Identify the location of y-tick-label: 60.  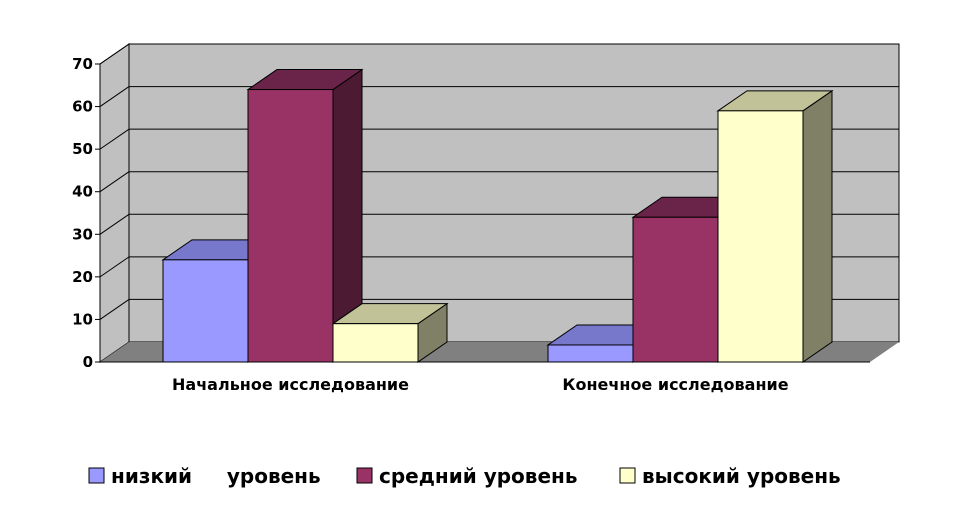
(82, 107).